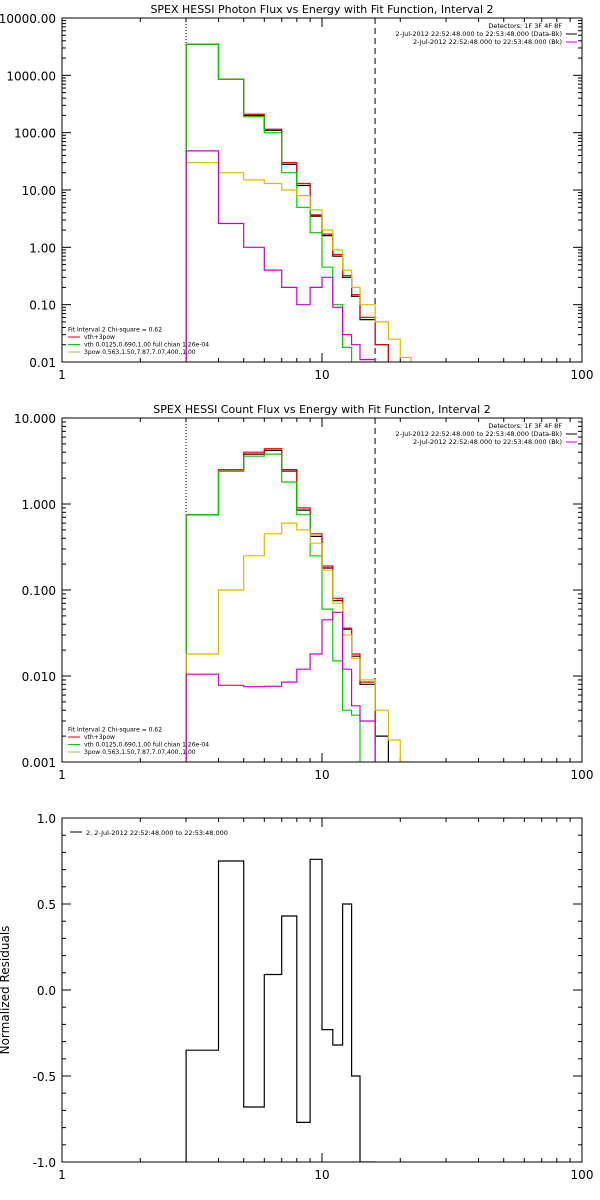 This screenshot has height=1200, width=600. Describe the element at coordinates (42, 248) in the screenshot. I see `y-tick-label: 1.00` at that location.